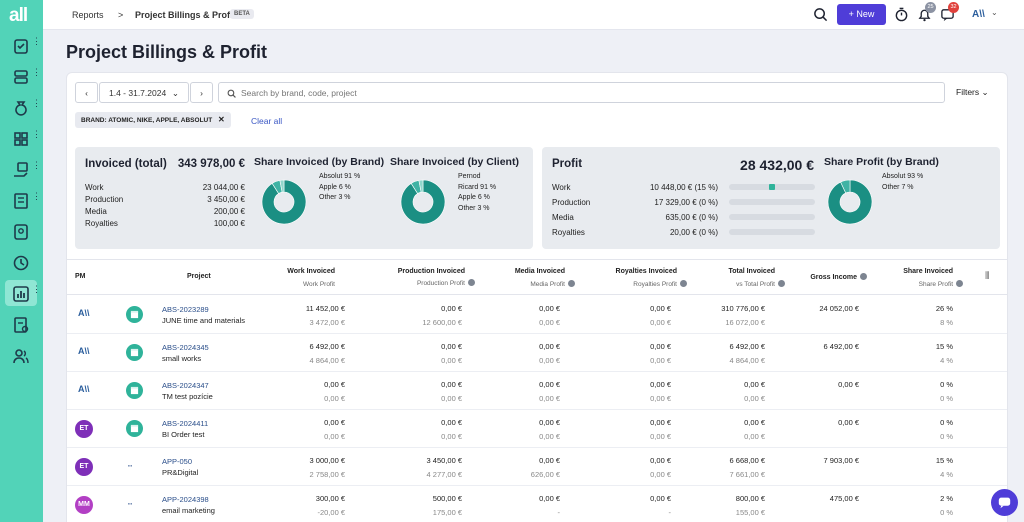  Describe the element at coordinates (549, 498) in the screenshot. I see `cell-media: 0,00 €` at that location.